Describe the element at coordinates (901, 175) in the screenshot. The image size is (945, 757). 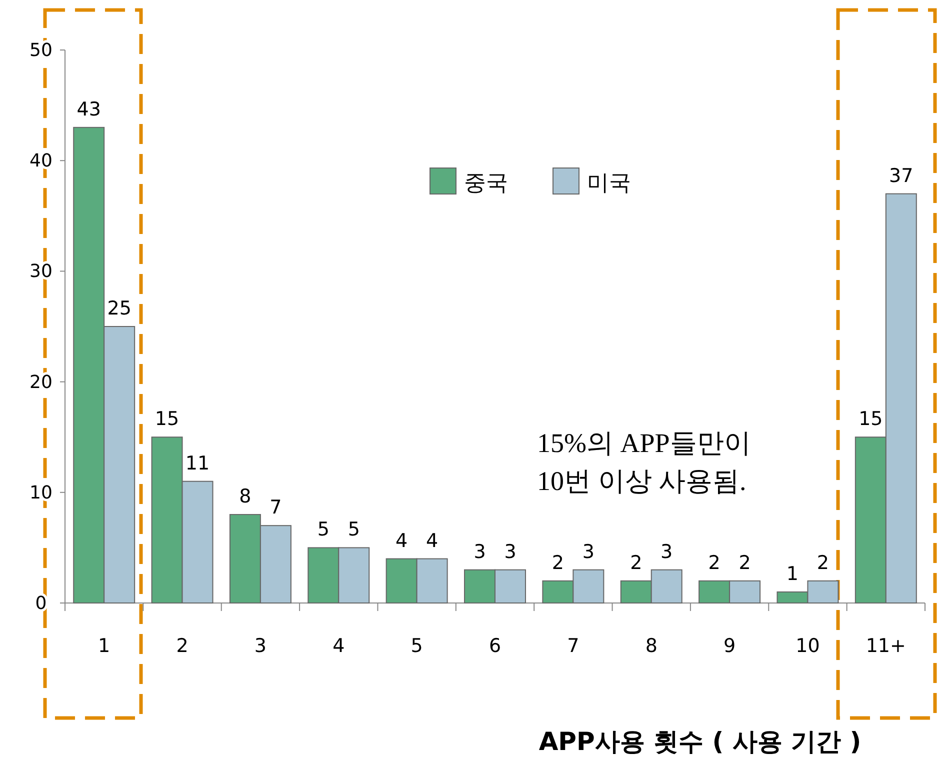
I see `data-label: 37` at that location.